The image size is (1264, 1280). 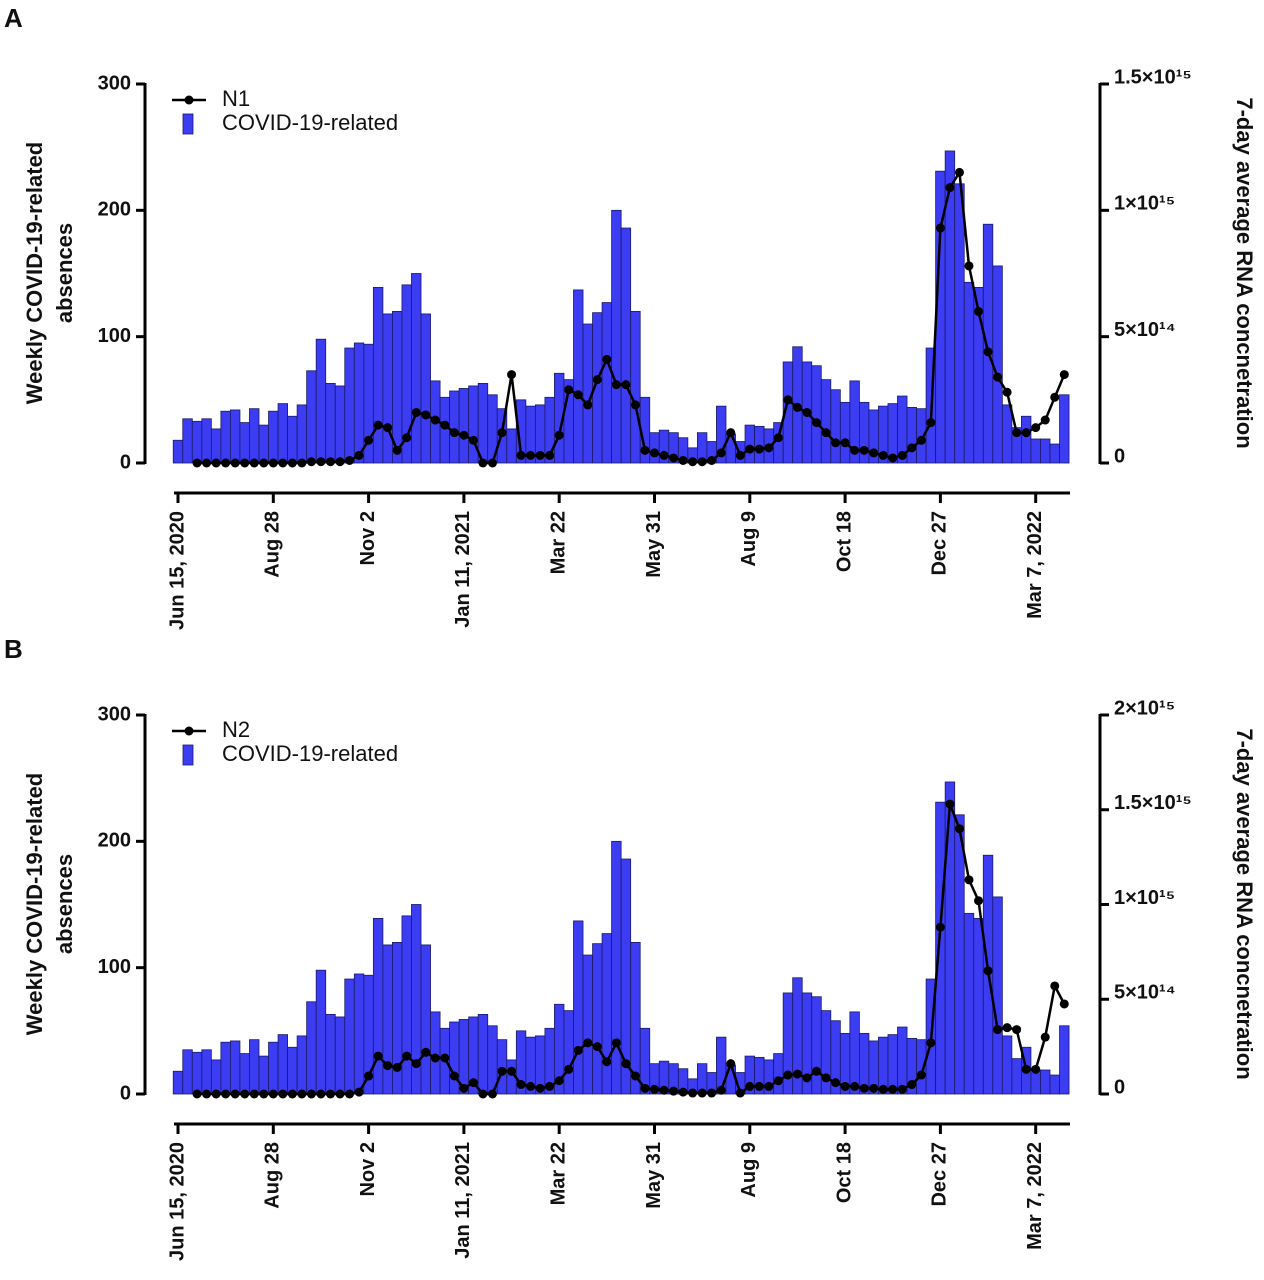 What do you see at coordinates (654, 1175) in the screenshot?
I see `x-tick-label: May 31` at bounding box center [654, 1175].